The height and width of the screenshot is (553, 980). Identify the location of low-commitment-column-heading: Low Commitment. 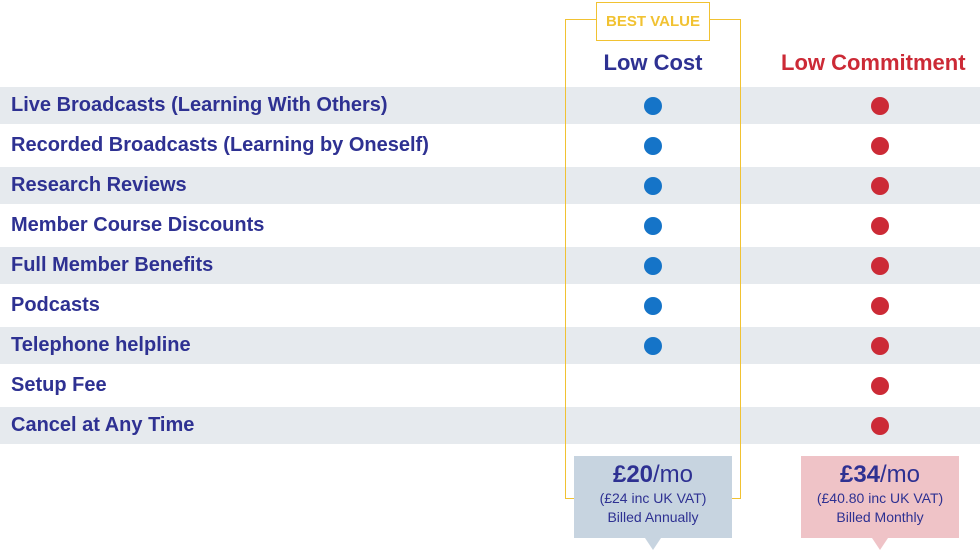
(873, 62).